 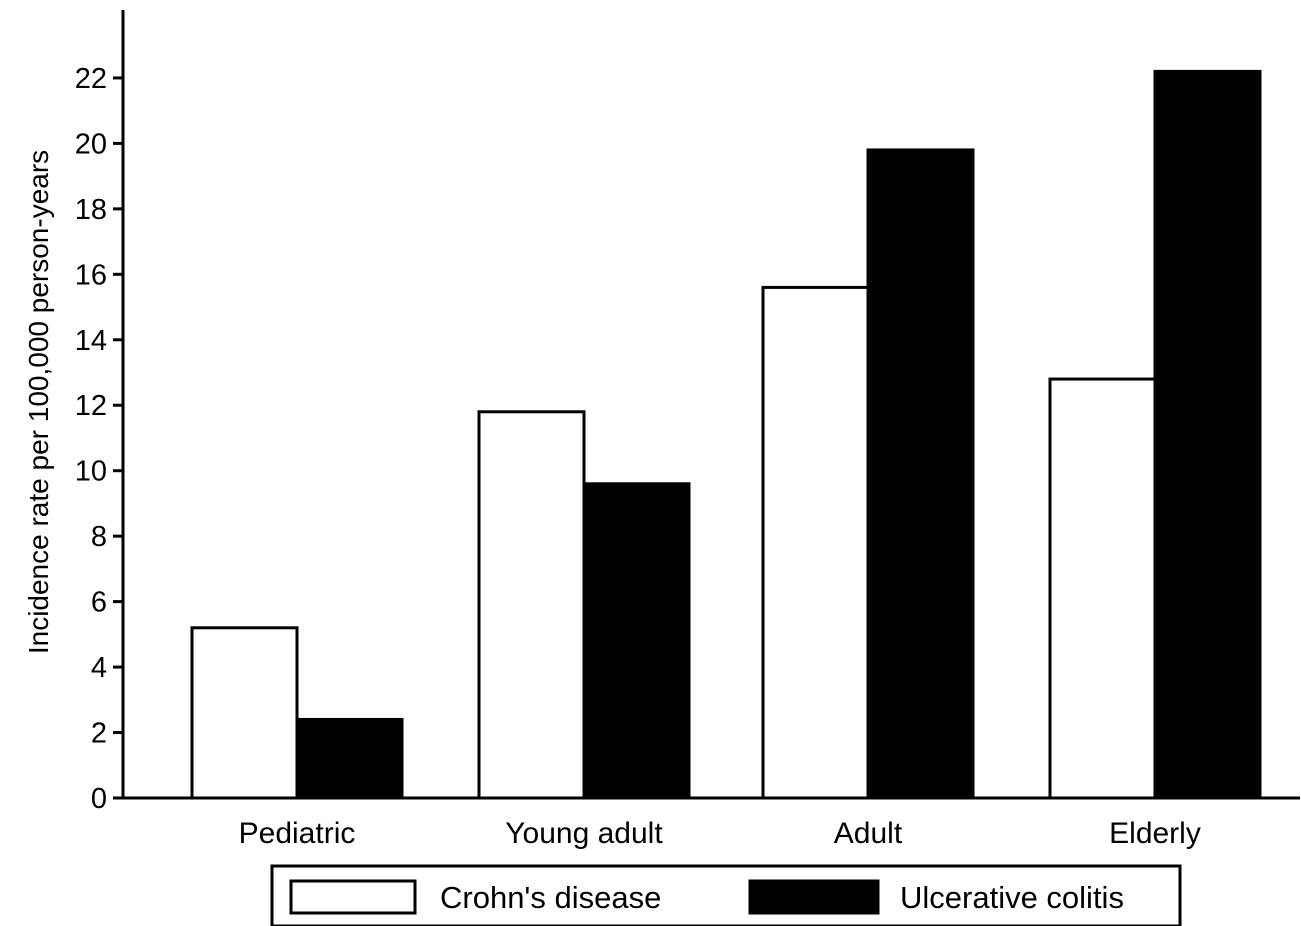 What do you see at coordinates (91, 210) in the screenshot?
I see `y-tick-label: 18` at bounding box center [91, 210].